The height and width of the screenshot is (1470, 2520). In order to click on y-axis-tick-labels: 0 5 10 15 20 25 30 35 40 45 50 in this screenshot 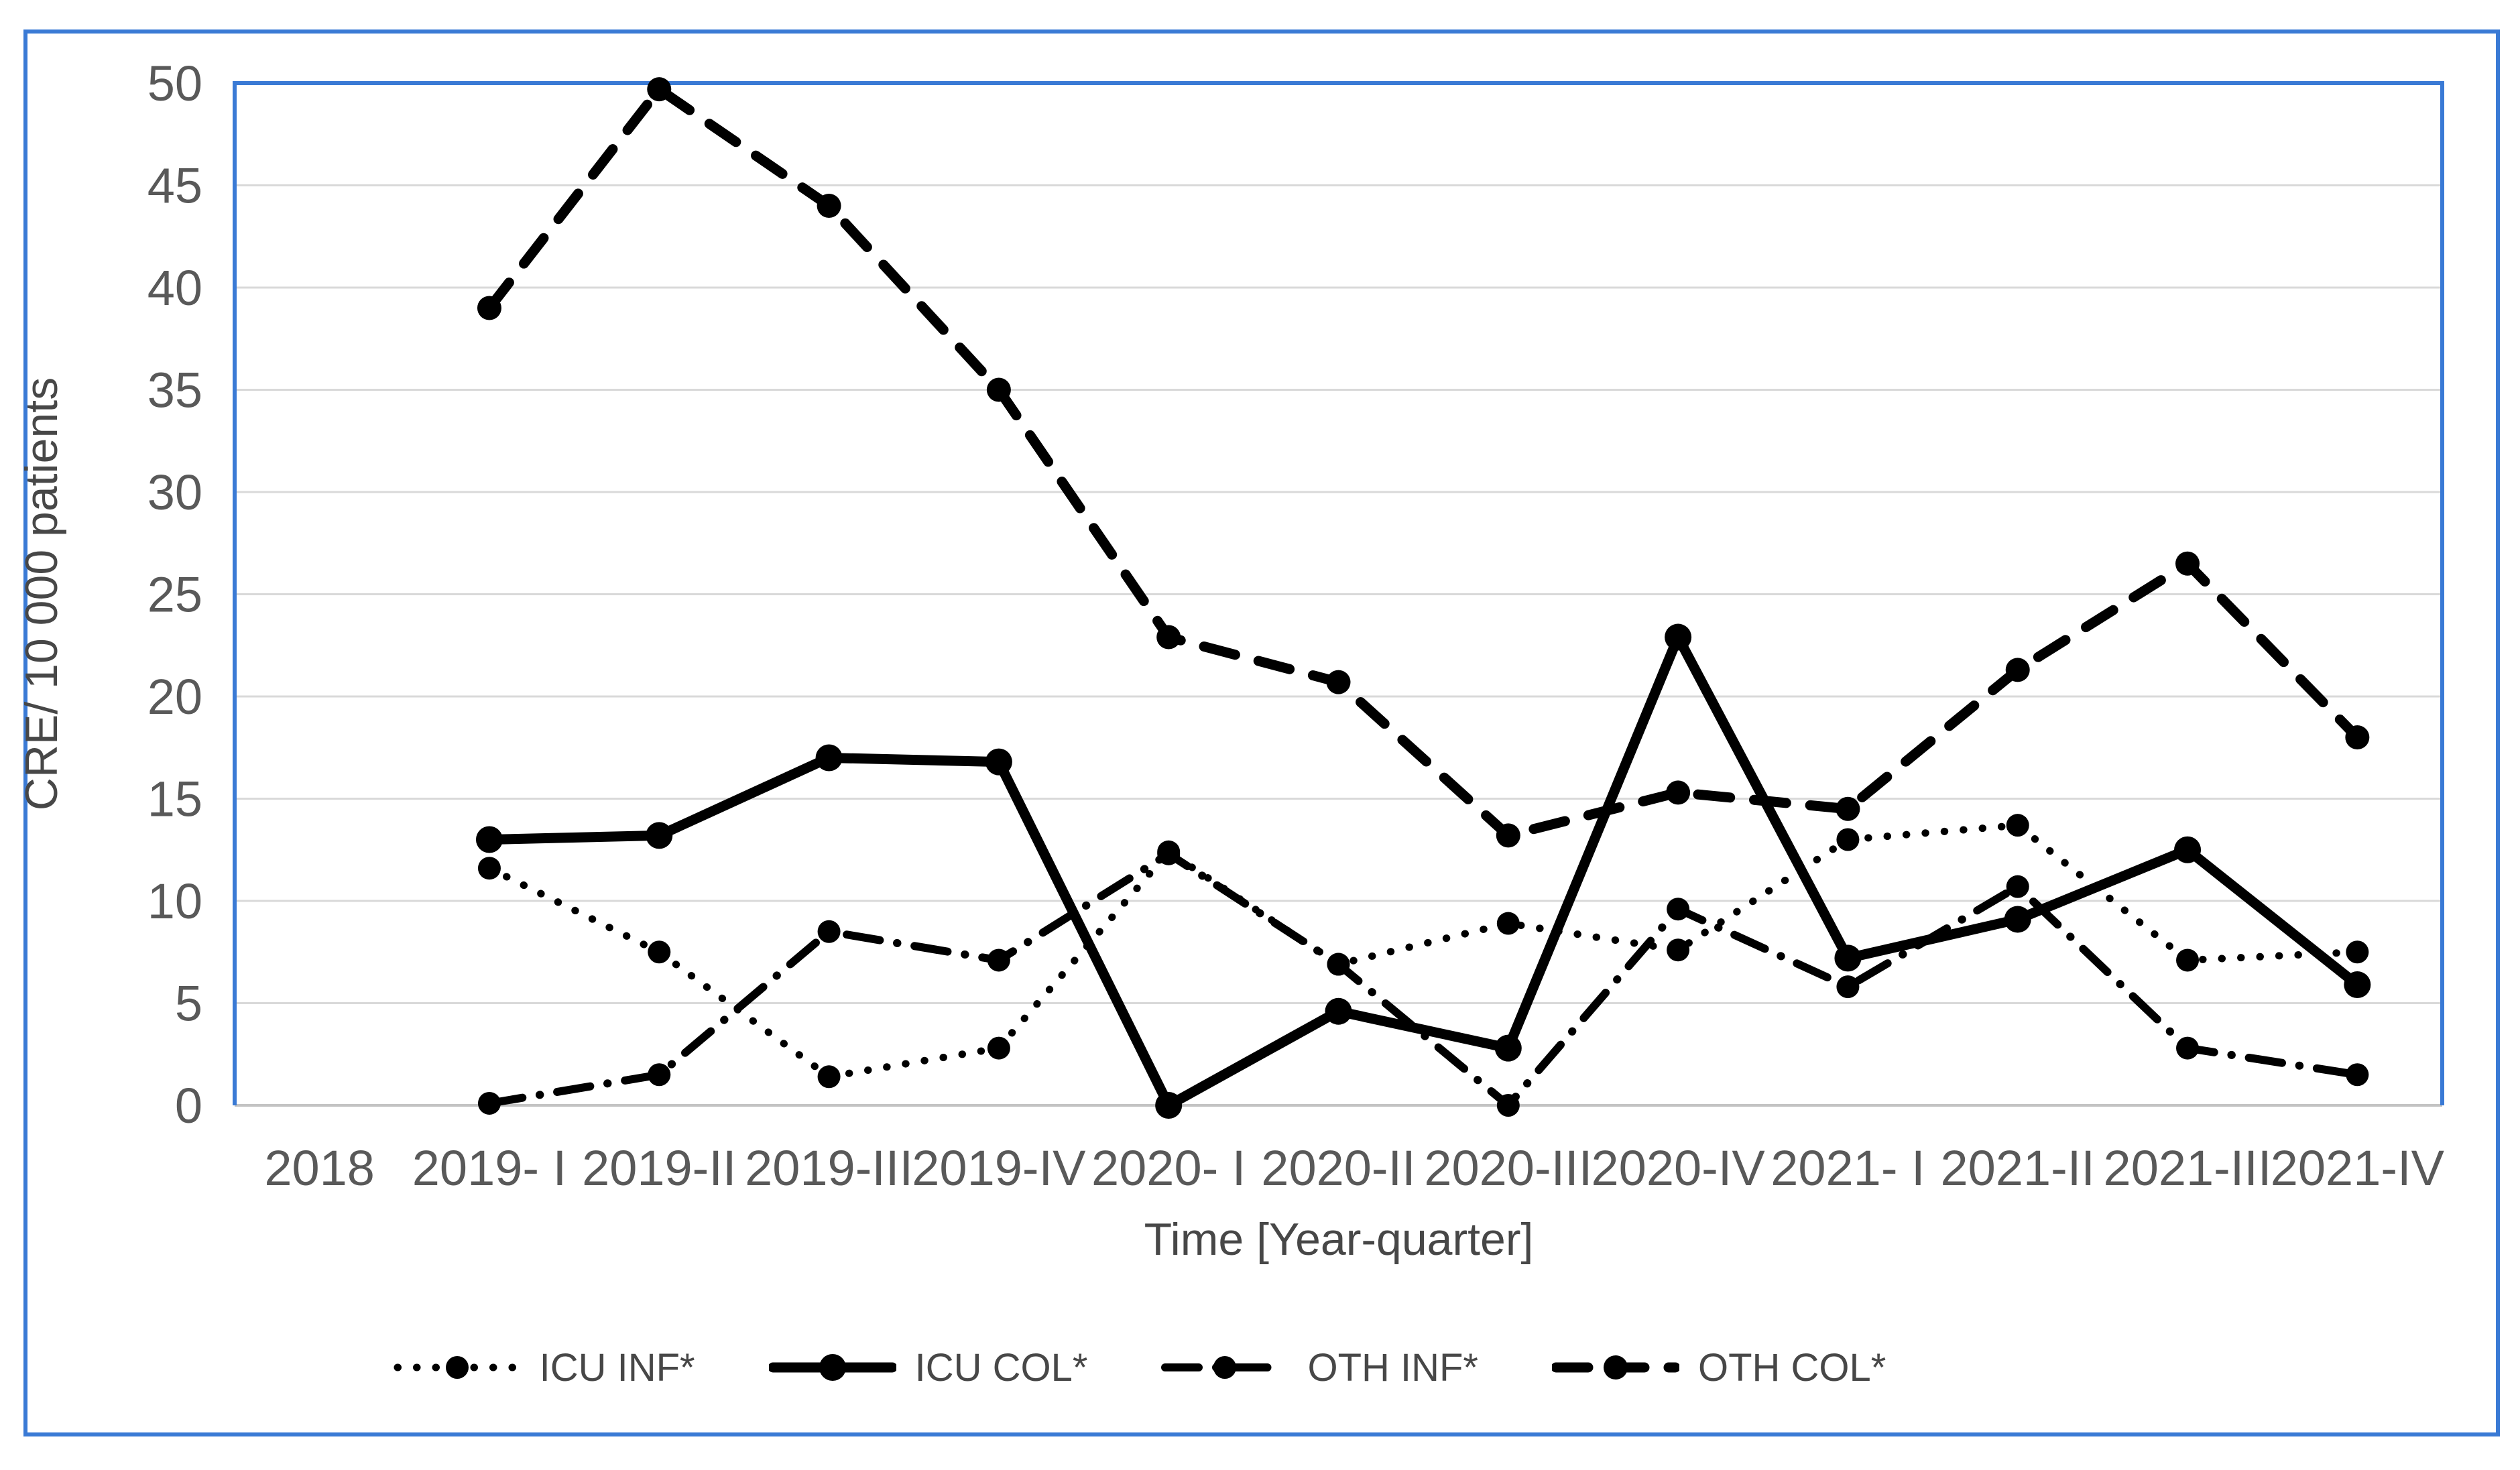, I will do `click(174, 595)`.